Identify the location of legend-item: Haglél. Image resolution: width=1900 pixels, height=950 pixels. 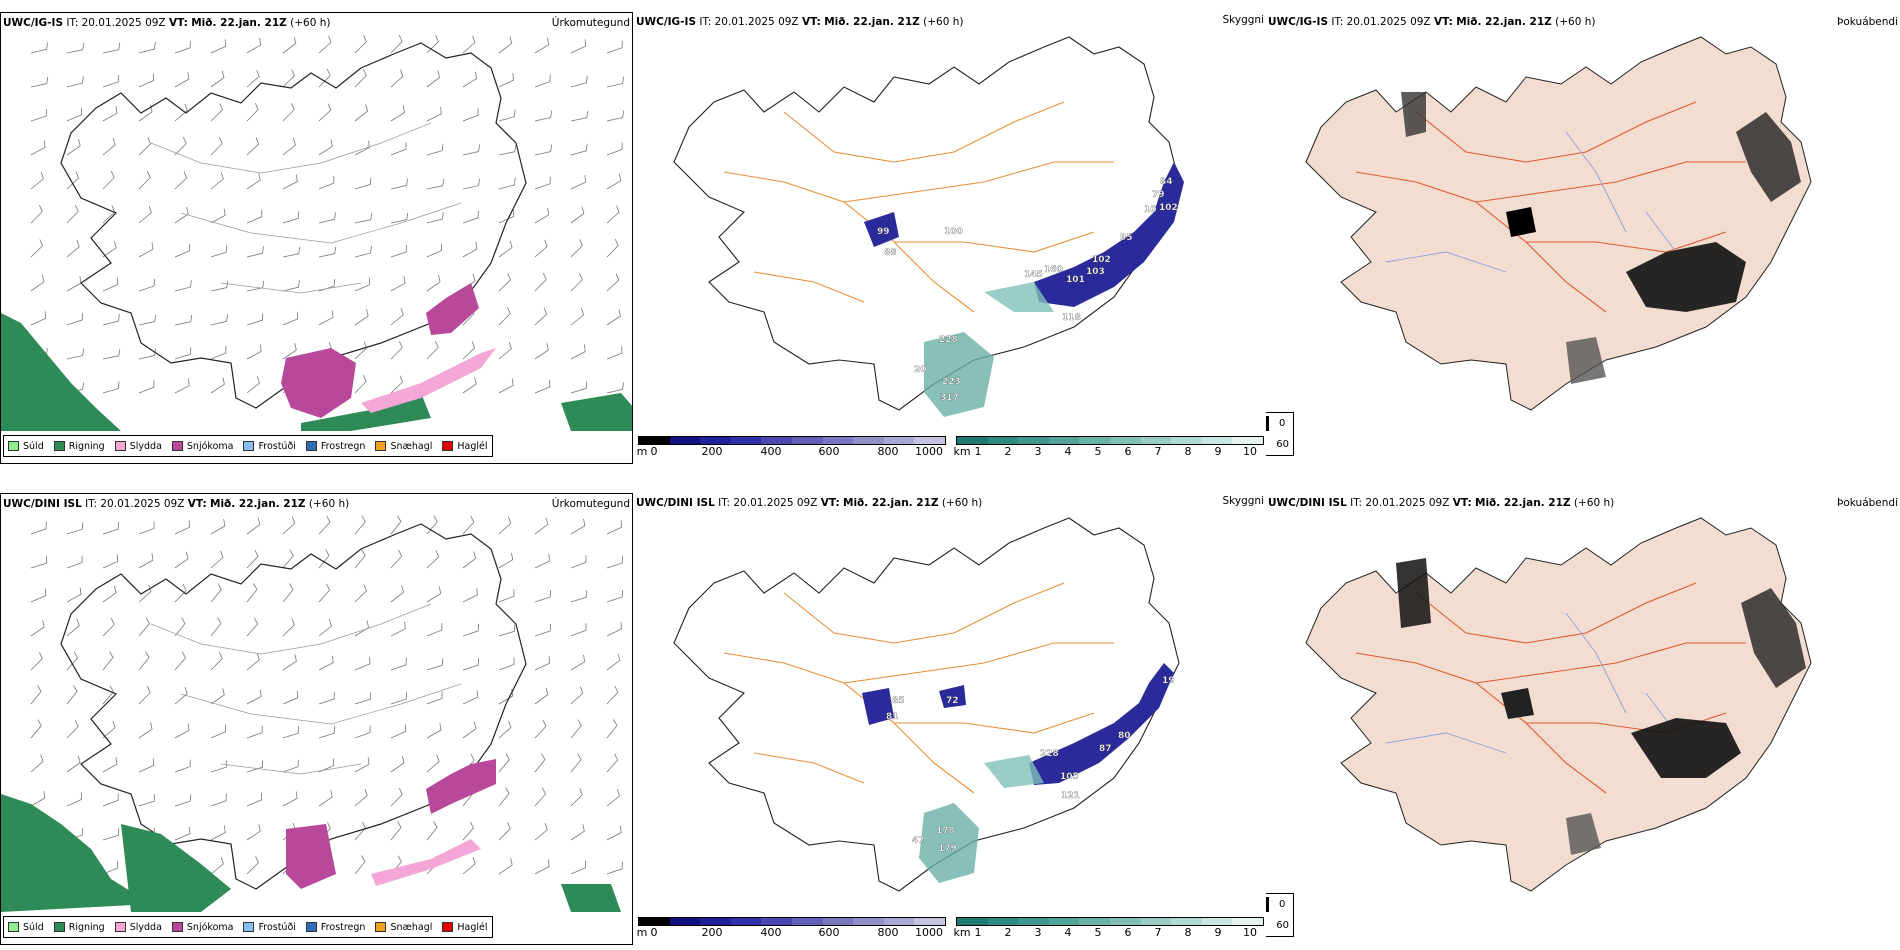
(465, 446).